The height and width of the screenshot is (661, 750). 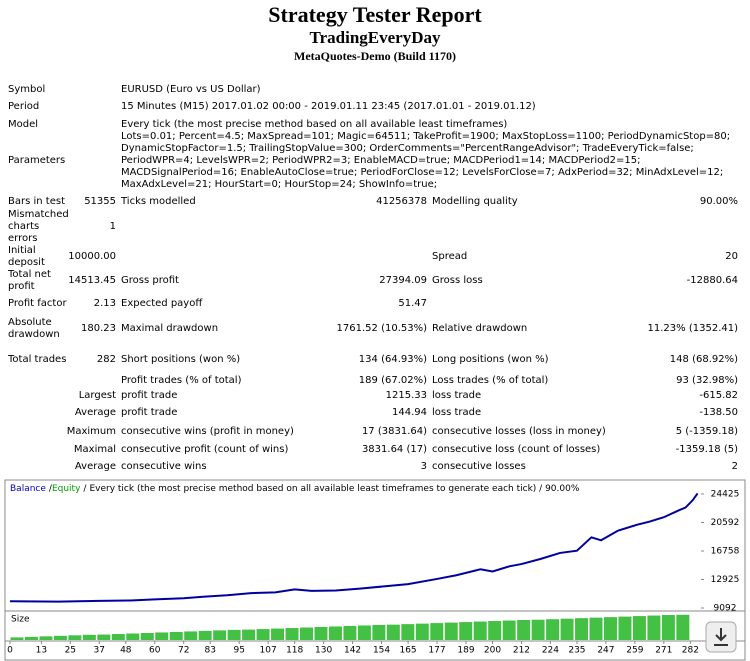 What do you see at coordinates (375, 14) in the screenshot?
I see `report-title: Strategy Tester Report` at bounding box center [375, 14].